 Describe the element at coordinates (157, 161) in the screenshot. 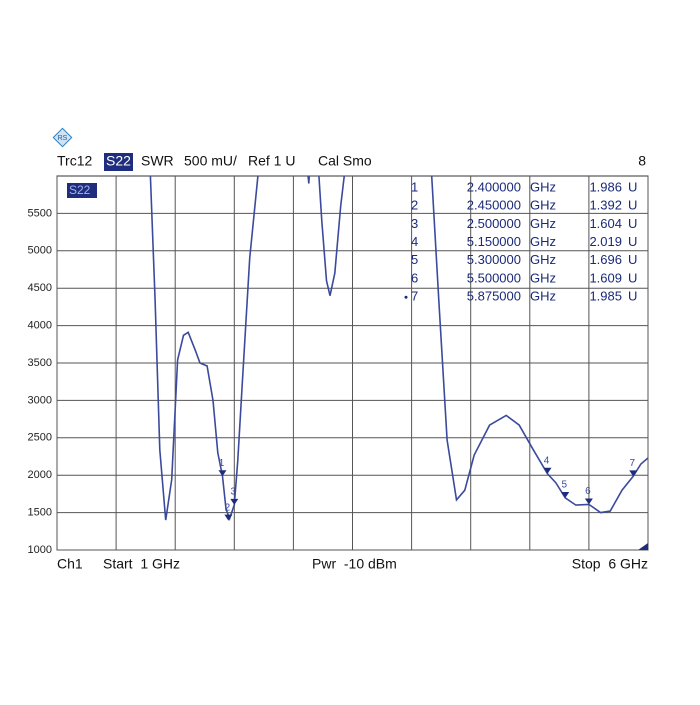

I see `format: SWR` at that location.